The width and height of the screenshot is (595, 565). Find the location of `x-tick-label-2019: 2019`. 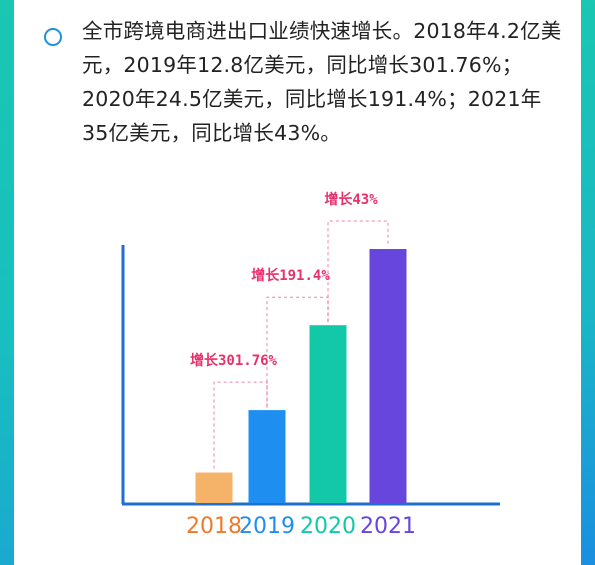

x-tick-label-2019: 2019 is located at coordinates (267, 526).